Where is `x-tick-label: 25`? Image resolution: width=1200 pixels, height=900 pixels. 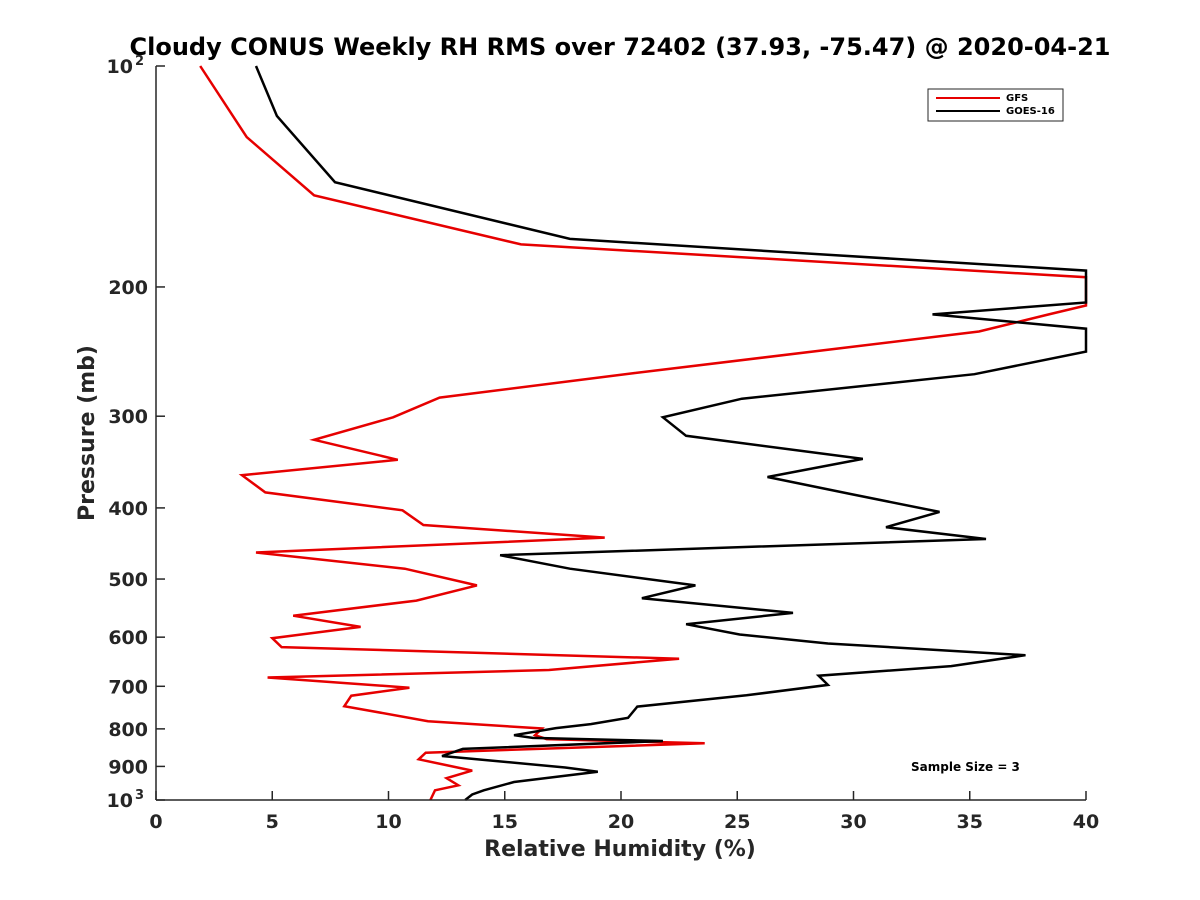 x-tick-label: 25 is located at coordinates (737, 822).